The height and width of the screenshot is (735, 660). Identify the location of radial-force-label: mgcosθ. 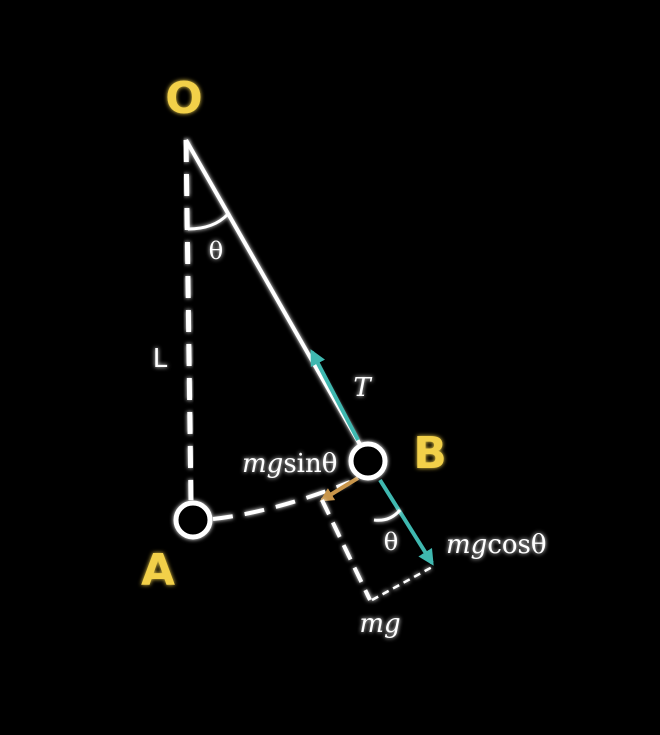
(496, 545).